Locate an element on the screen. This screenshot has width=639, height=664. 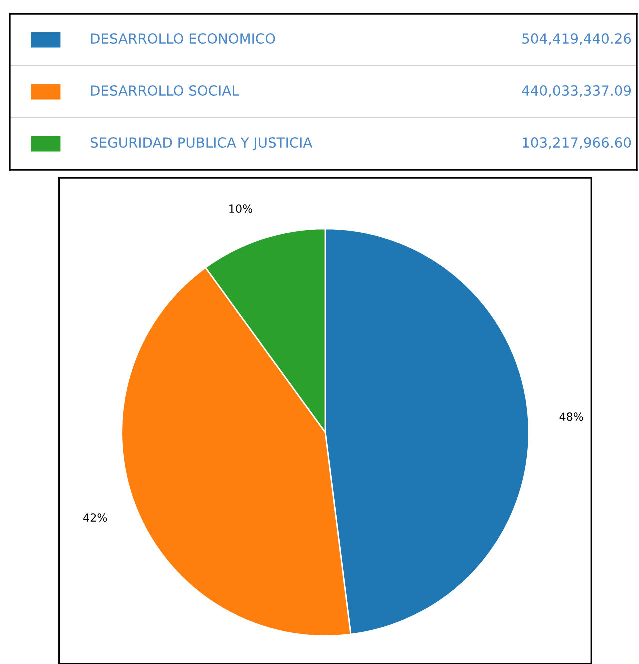
legend-label: DESARROLLO ECONOMICO is located at coordinates (183, 39).